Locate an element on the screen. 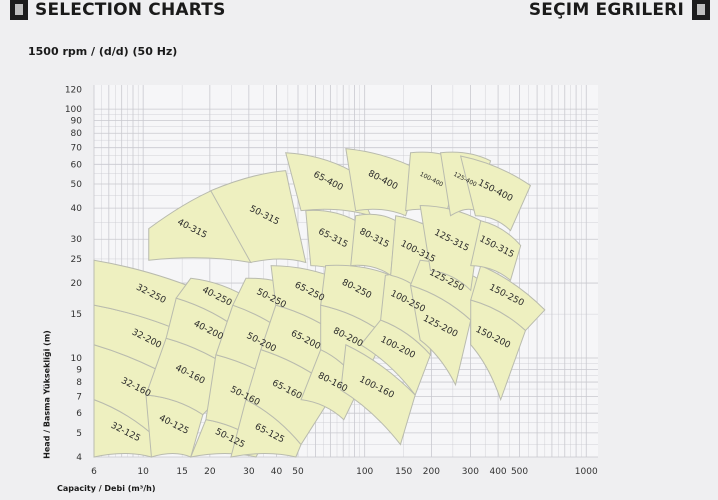  y-tick-label: 9 is located at coordinates (79, 370).